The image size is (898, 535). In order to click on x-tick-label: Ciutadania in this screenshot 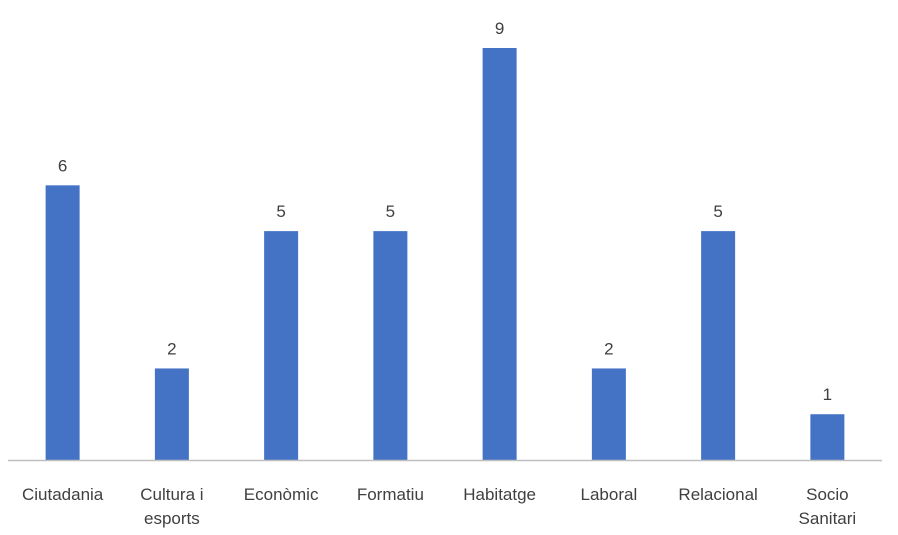, I will do `click(63, 494)`.